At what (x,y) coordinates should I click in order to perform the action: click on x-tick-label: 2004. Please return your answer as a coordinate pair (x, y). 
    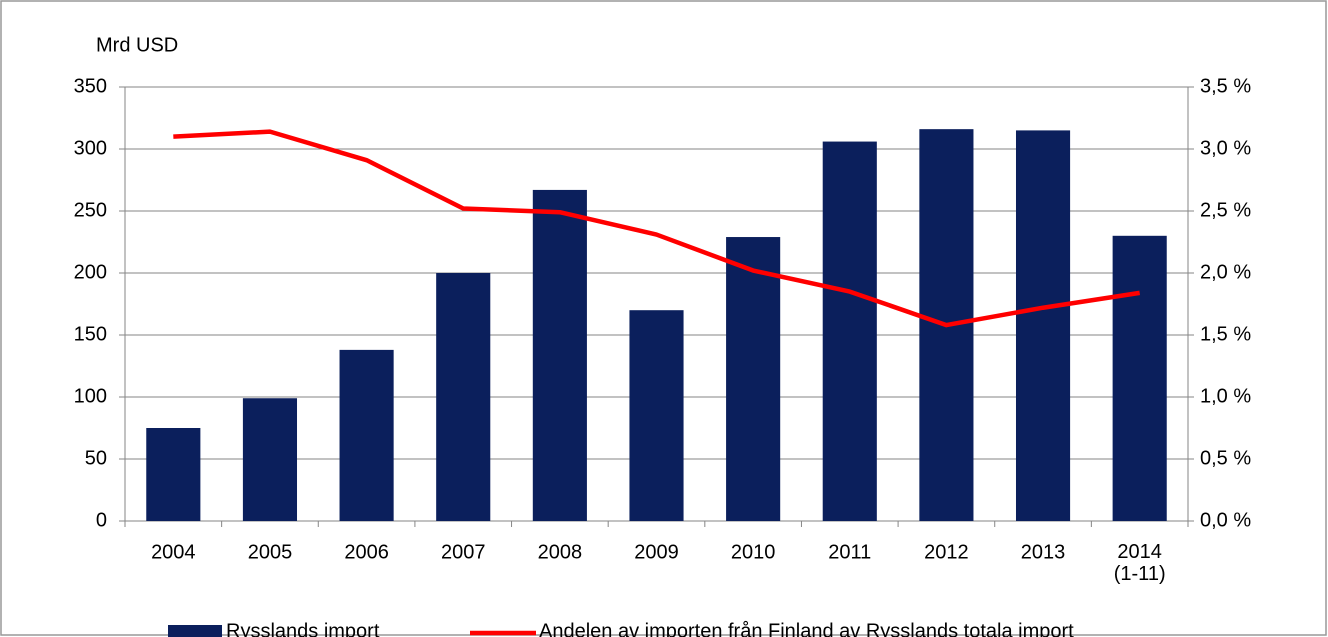
    Looking at the image, I should click on (173, 552).